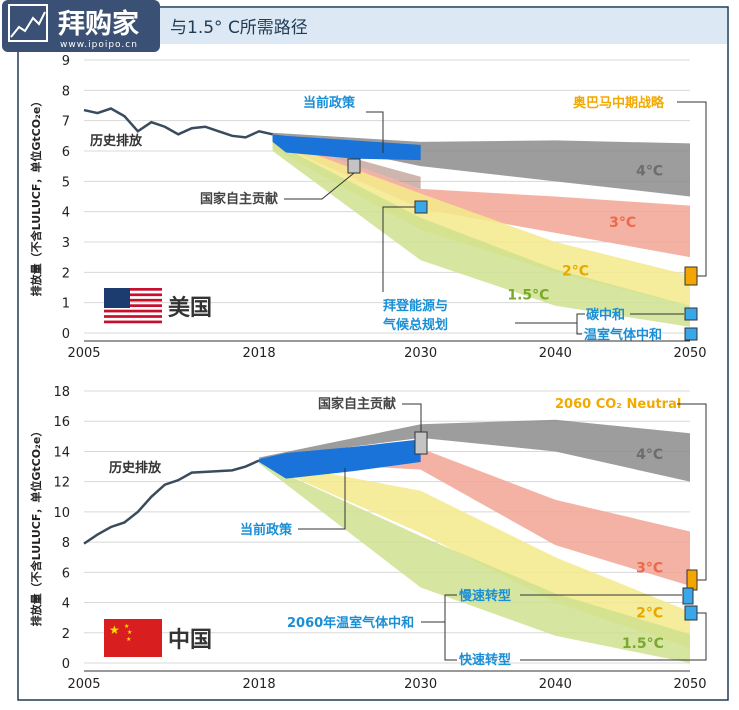 The width and height of the screenshot is (739, 710). What do you see at coordinates (485, 596) in the screenshot?
I see `slow-transition-label: 慢速转型` at bounding box center [485, 596].